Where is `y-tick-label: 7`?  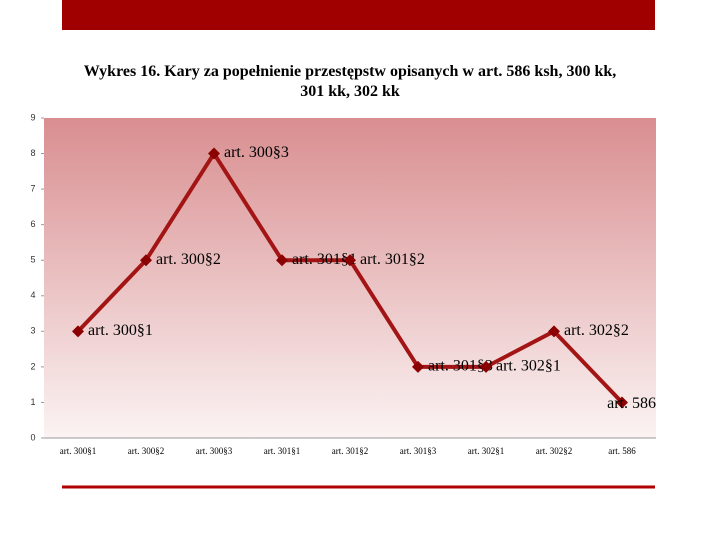
y-tick-label: 7 is located at coordinates (32, 188).